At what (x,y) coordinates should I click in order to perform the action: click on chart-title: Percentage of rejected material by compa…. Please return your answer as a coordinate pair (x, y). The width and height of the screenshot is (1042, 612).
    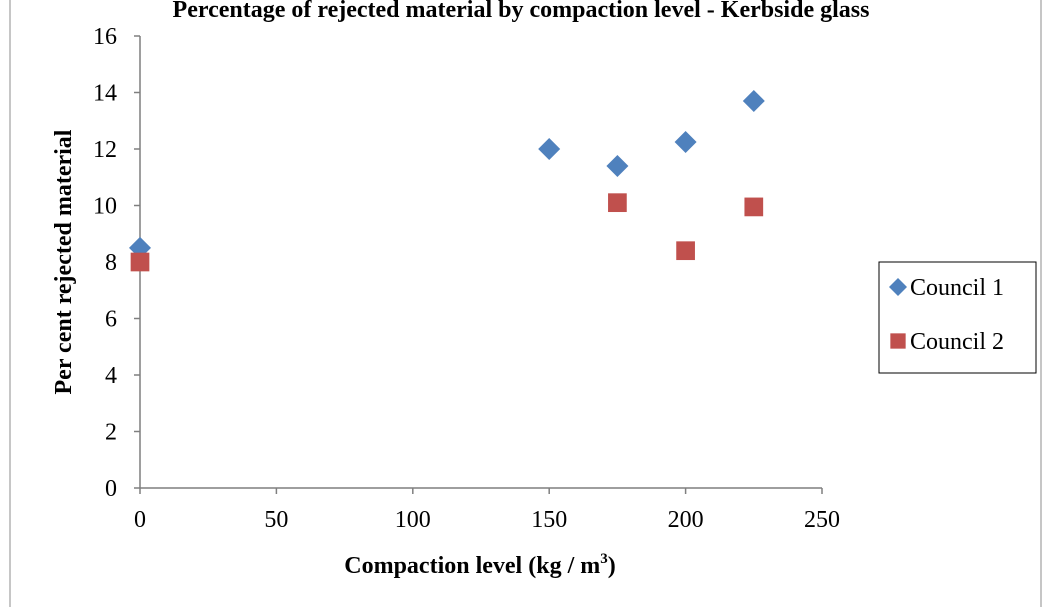
    Looking at the image, I should click on (521, 11).